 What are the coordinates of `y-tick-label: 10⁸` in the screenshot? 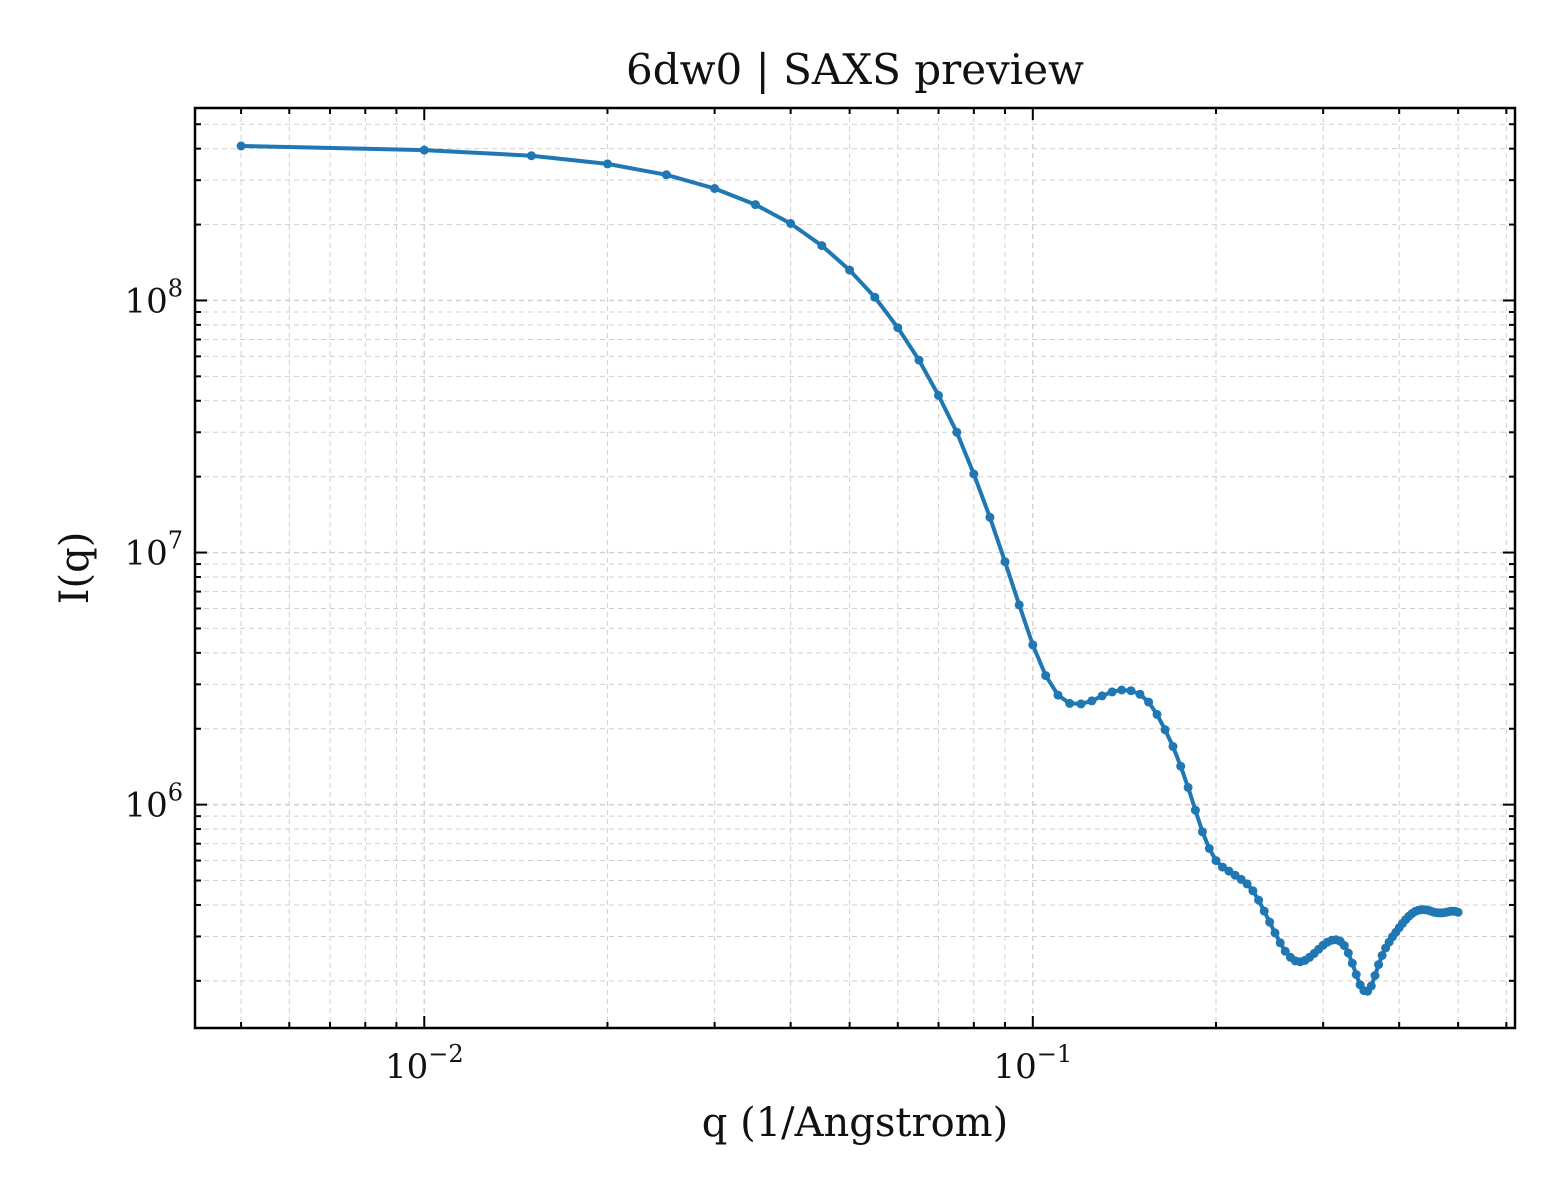 It's located at (153, 297).